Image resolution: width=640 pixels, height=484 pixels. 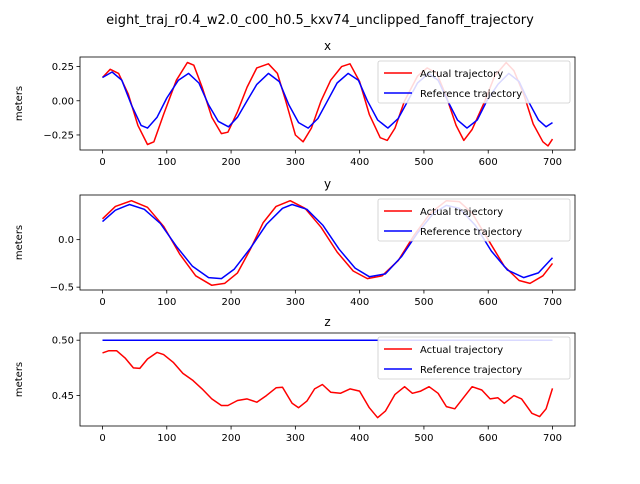 I want to click on series-line-reference, so click(x=327, y=100).